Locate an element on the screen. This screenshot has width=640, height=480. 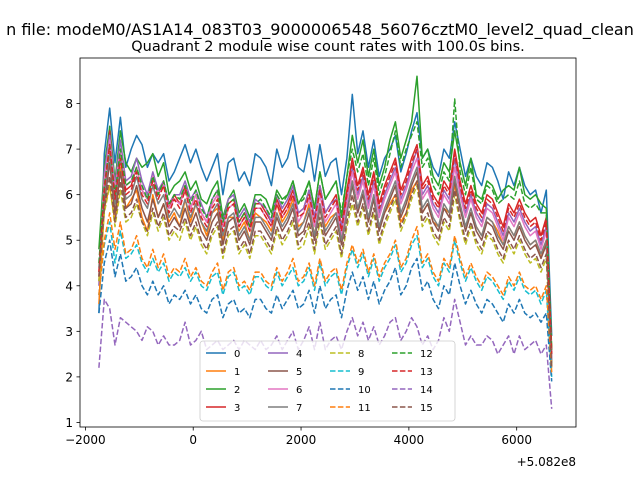
y-tick-label: 2 is located at coordinates (69, 377).